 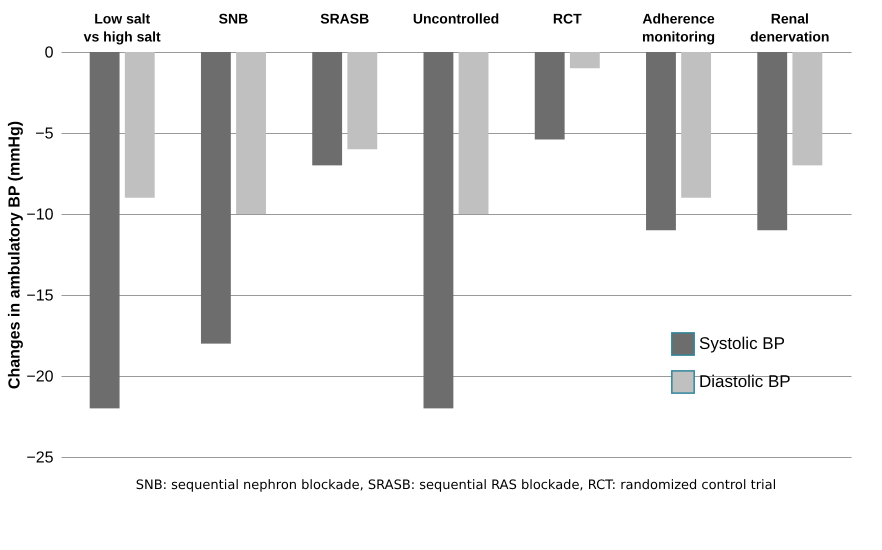 What do you see at coordinates (679, 27) in the screenshot?
I see `x-tick-label: Adherence monitoring` at bounding box center [679, 27].